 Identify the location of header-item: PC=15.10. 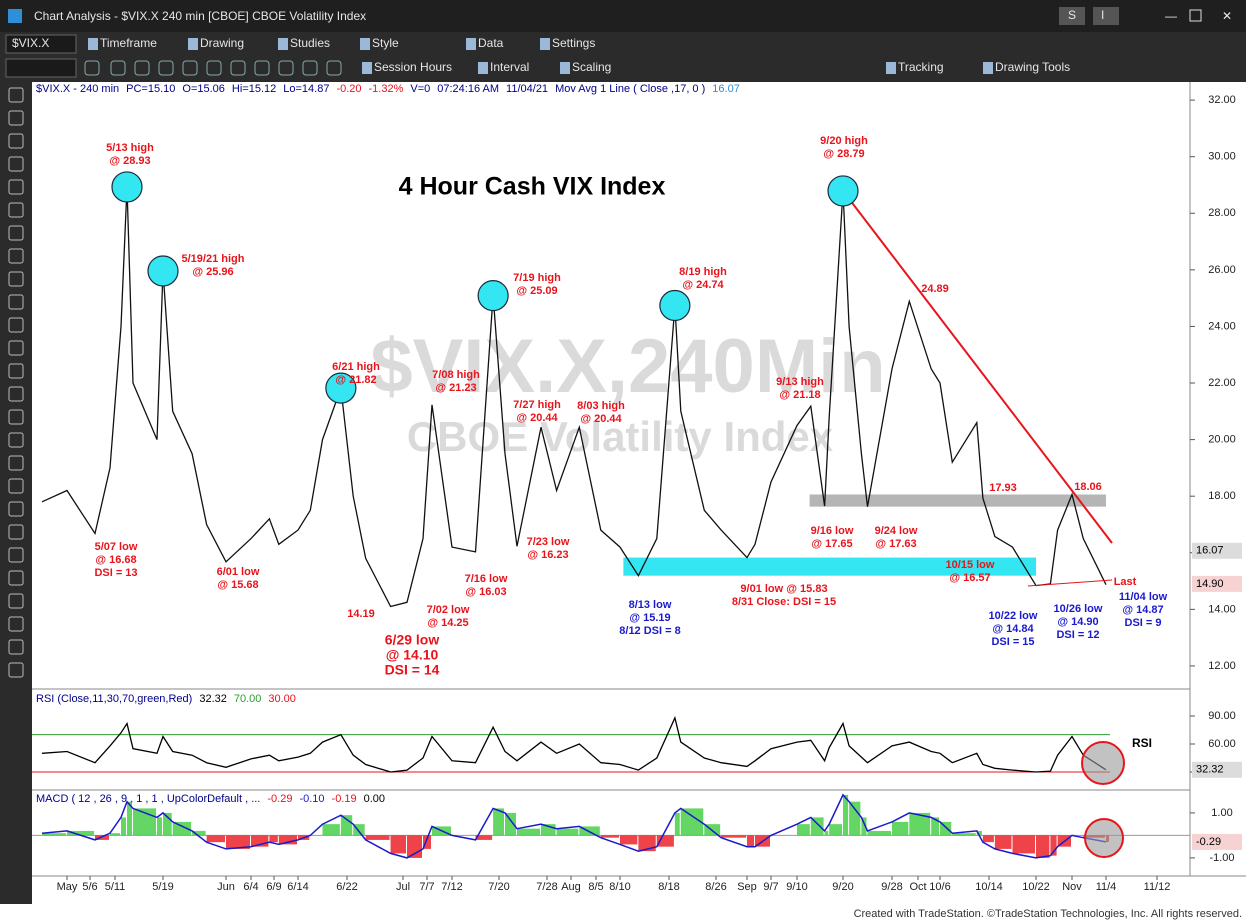
(150, 89).